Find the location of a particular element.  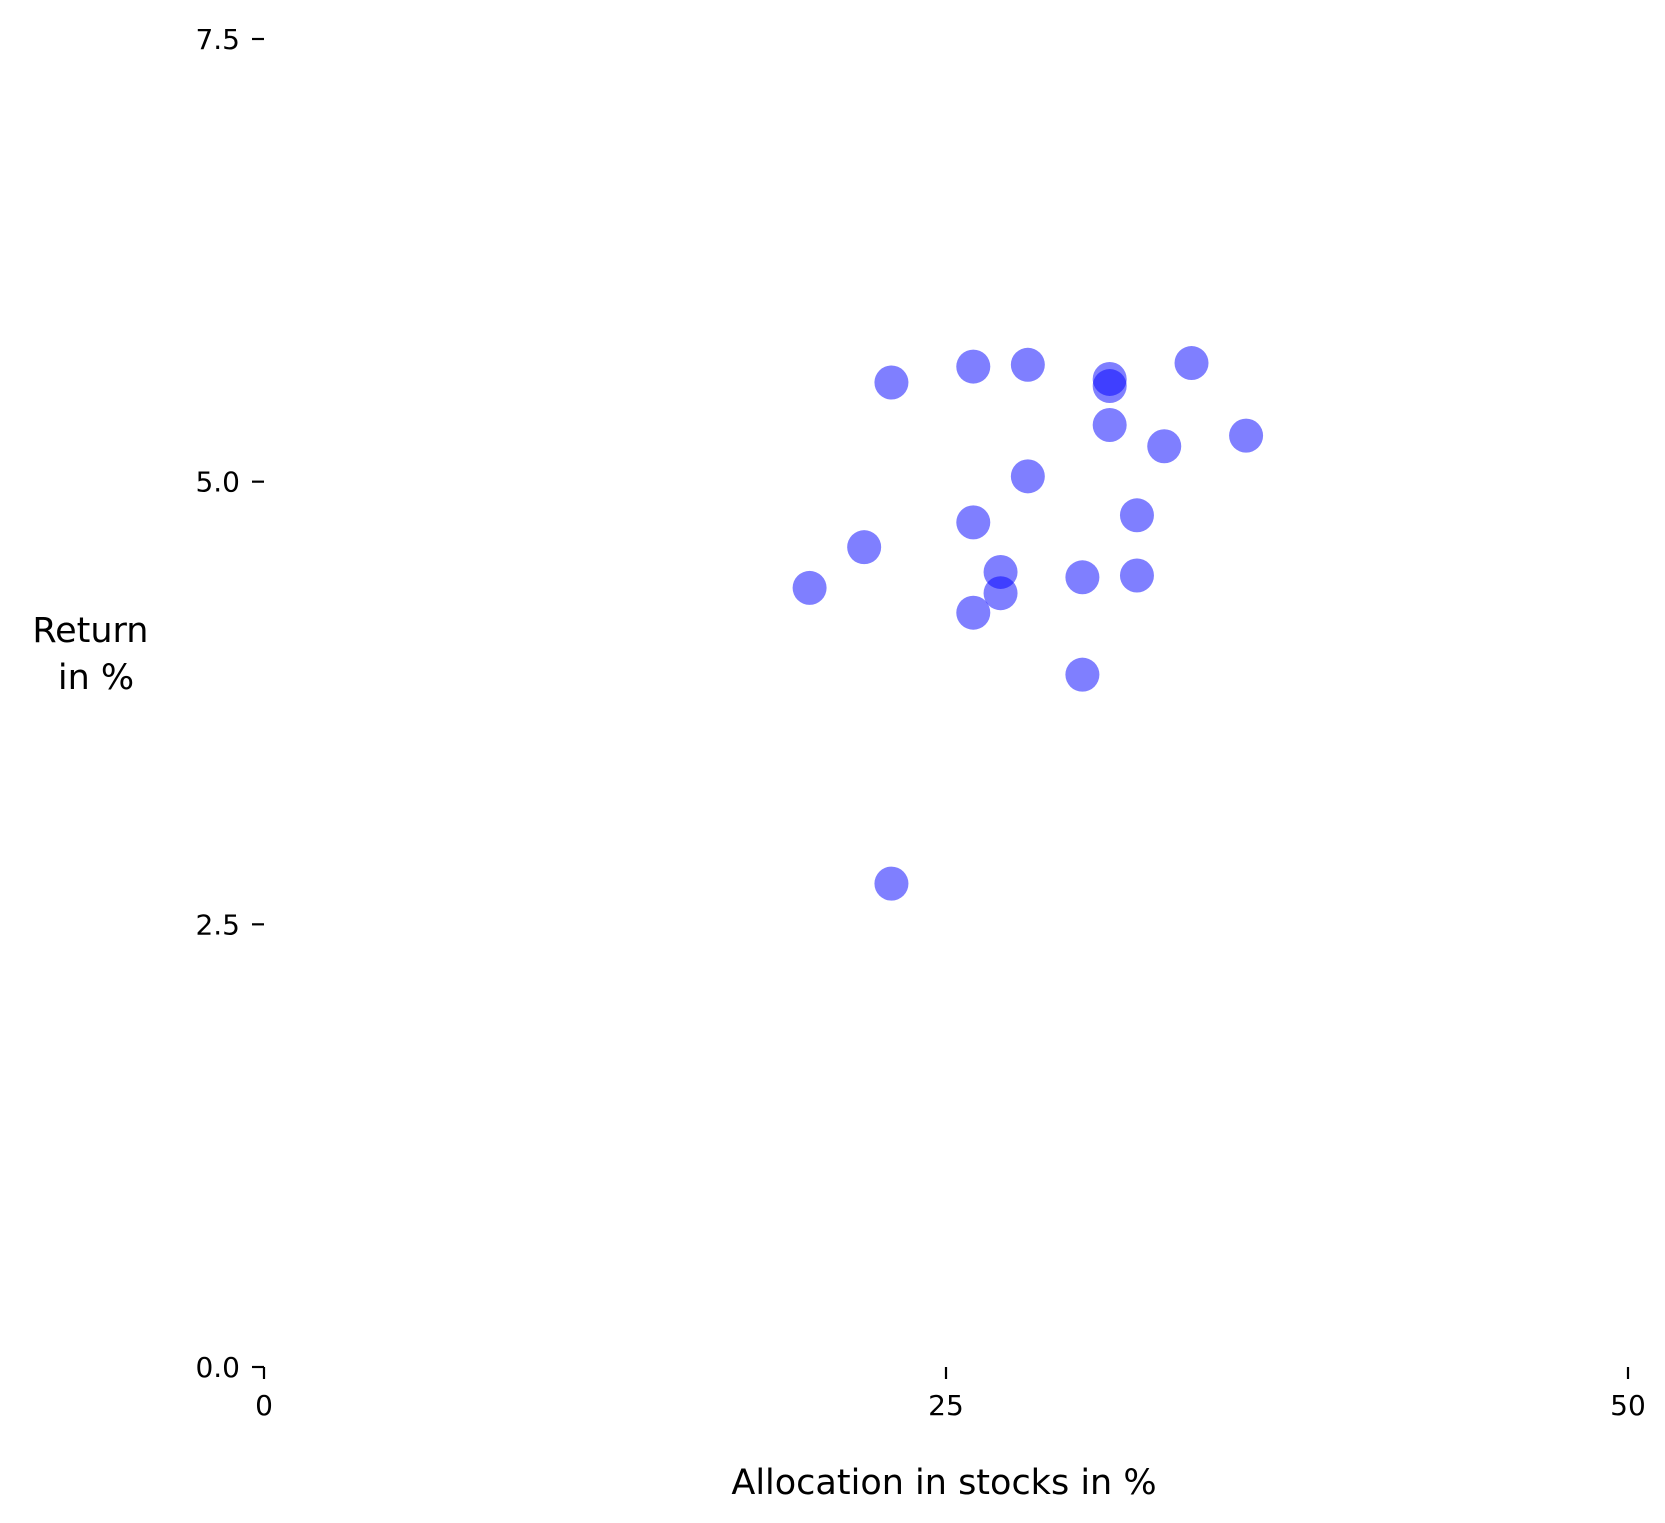

y-axis-label-line-2: in % is located at coordinates (96, 678).